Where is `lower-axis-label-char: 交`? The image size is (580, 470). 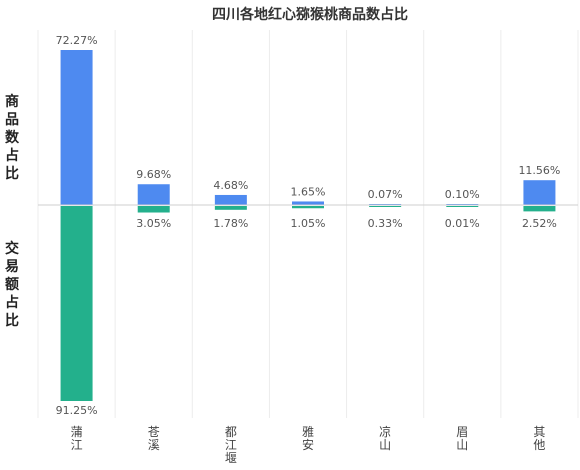 lower-axis-label-char: 交 is located at coordinates (12, 248).